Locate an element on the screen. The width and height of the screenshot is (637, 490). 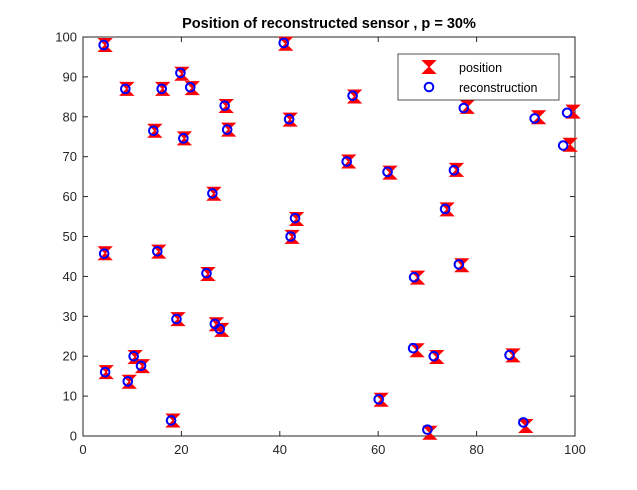
legend-marker-position is located at coordinates (429, 67).